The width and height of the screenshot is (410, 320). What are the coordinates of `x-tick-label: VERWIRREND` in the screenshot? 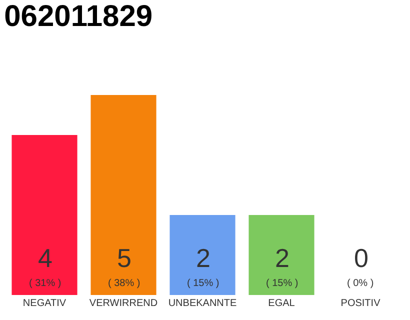 It's located at (123, 303).